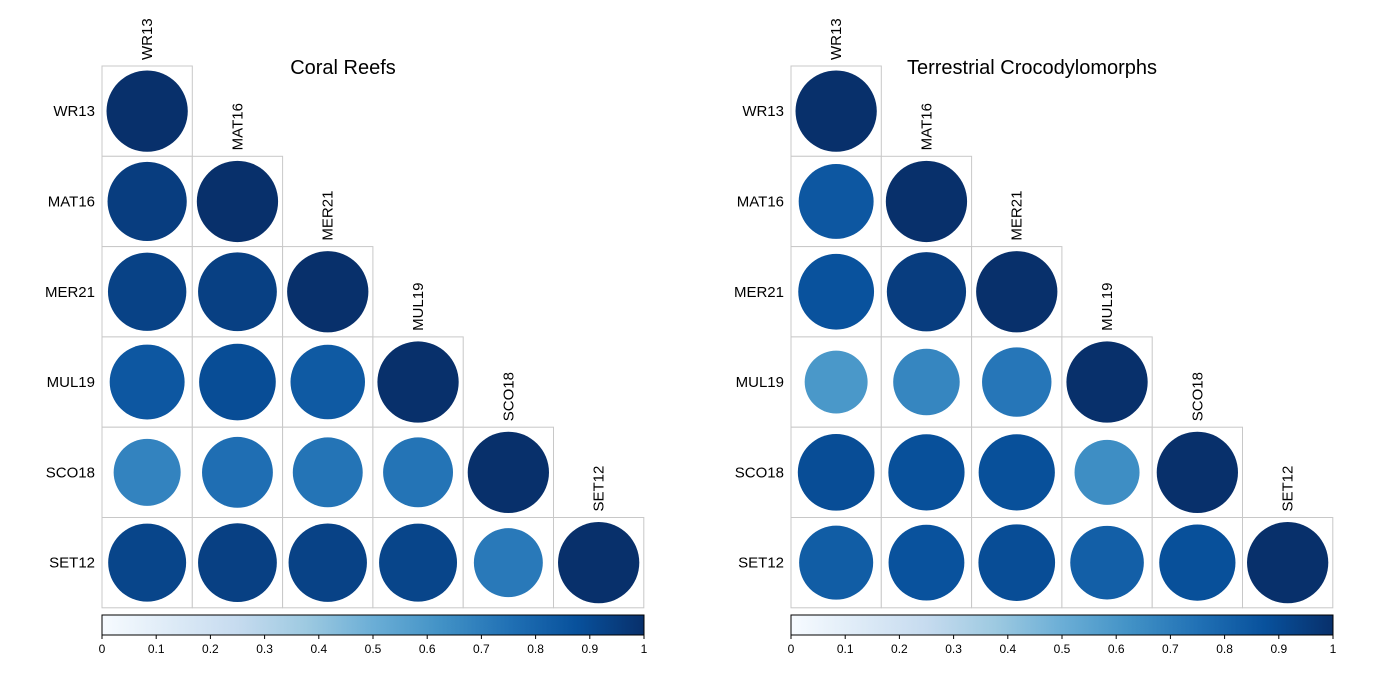 The image size is (1377, 688). What do you see at coordinates (343, 68) in the screenshot?
I see `chart-title: Coral Reefs` at bounding box center [343, 68].